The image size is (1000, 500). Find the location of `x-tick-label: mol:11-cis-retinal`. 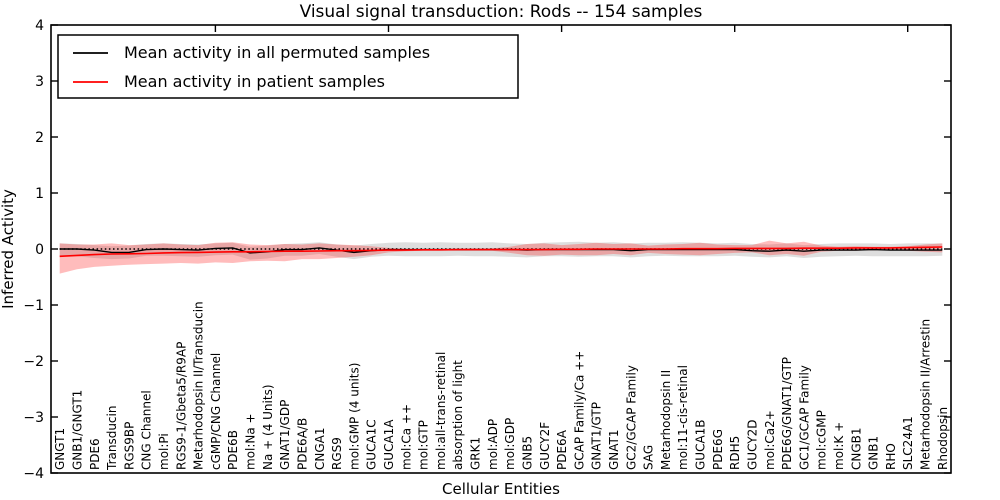

x-tick-label: mol:11-cis-retinal is located at coordinates (683, 417).